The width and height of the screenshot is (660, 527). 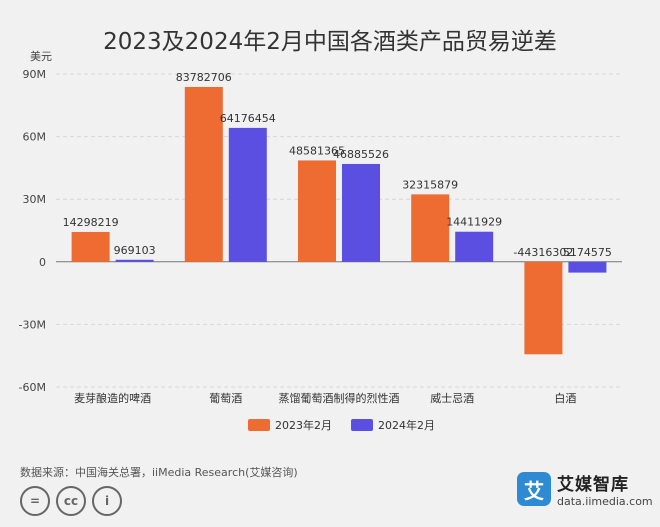 What do you see at coordinates (474, 222) in the screenshot?
I see `data-label: 14411929` at bounding box center [474, 222].